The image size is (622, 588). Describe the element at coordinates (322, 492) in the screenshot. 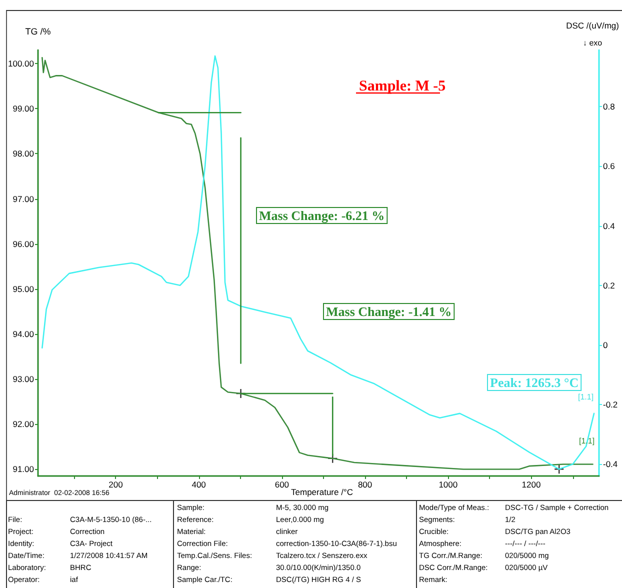

I see `x-axis-title: Temperature /°C` at that location.